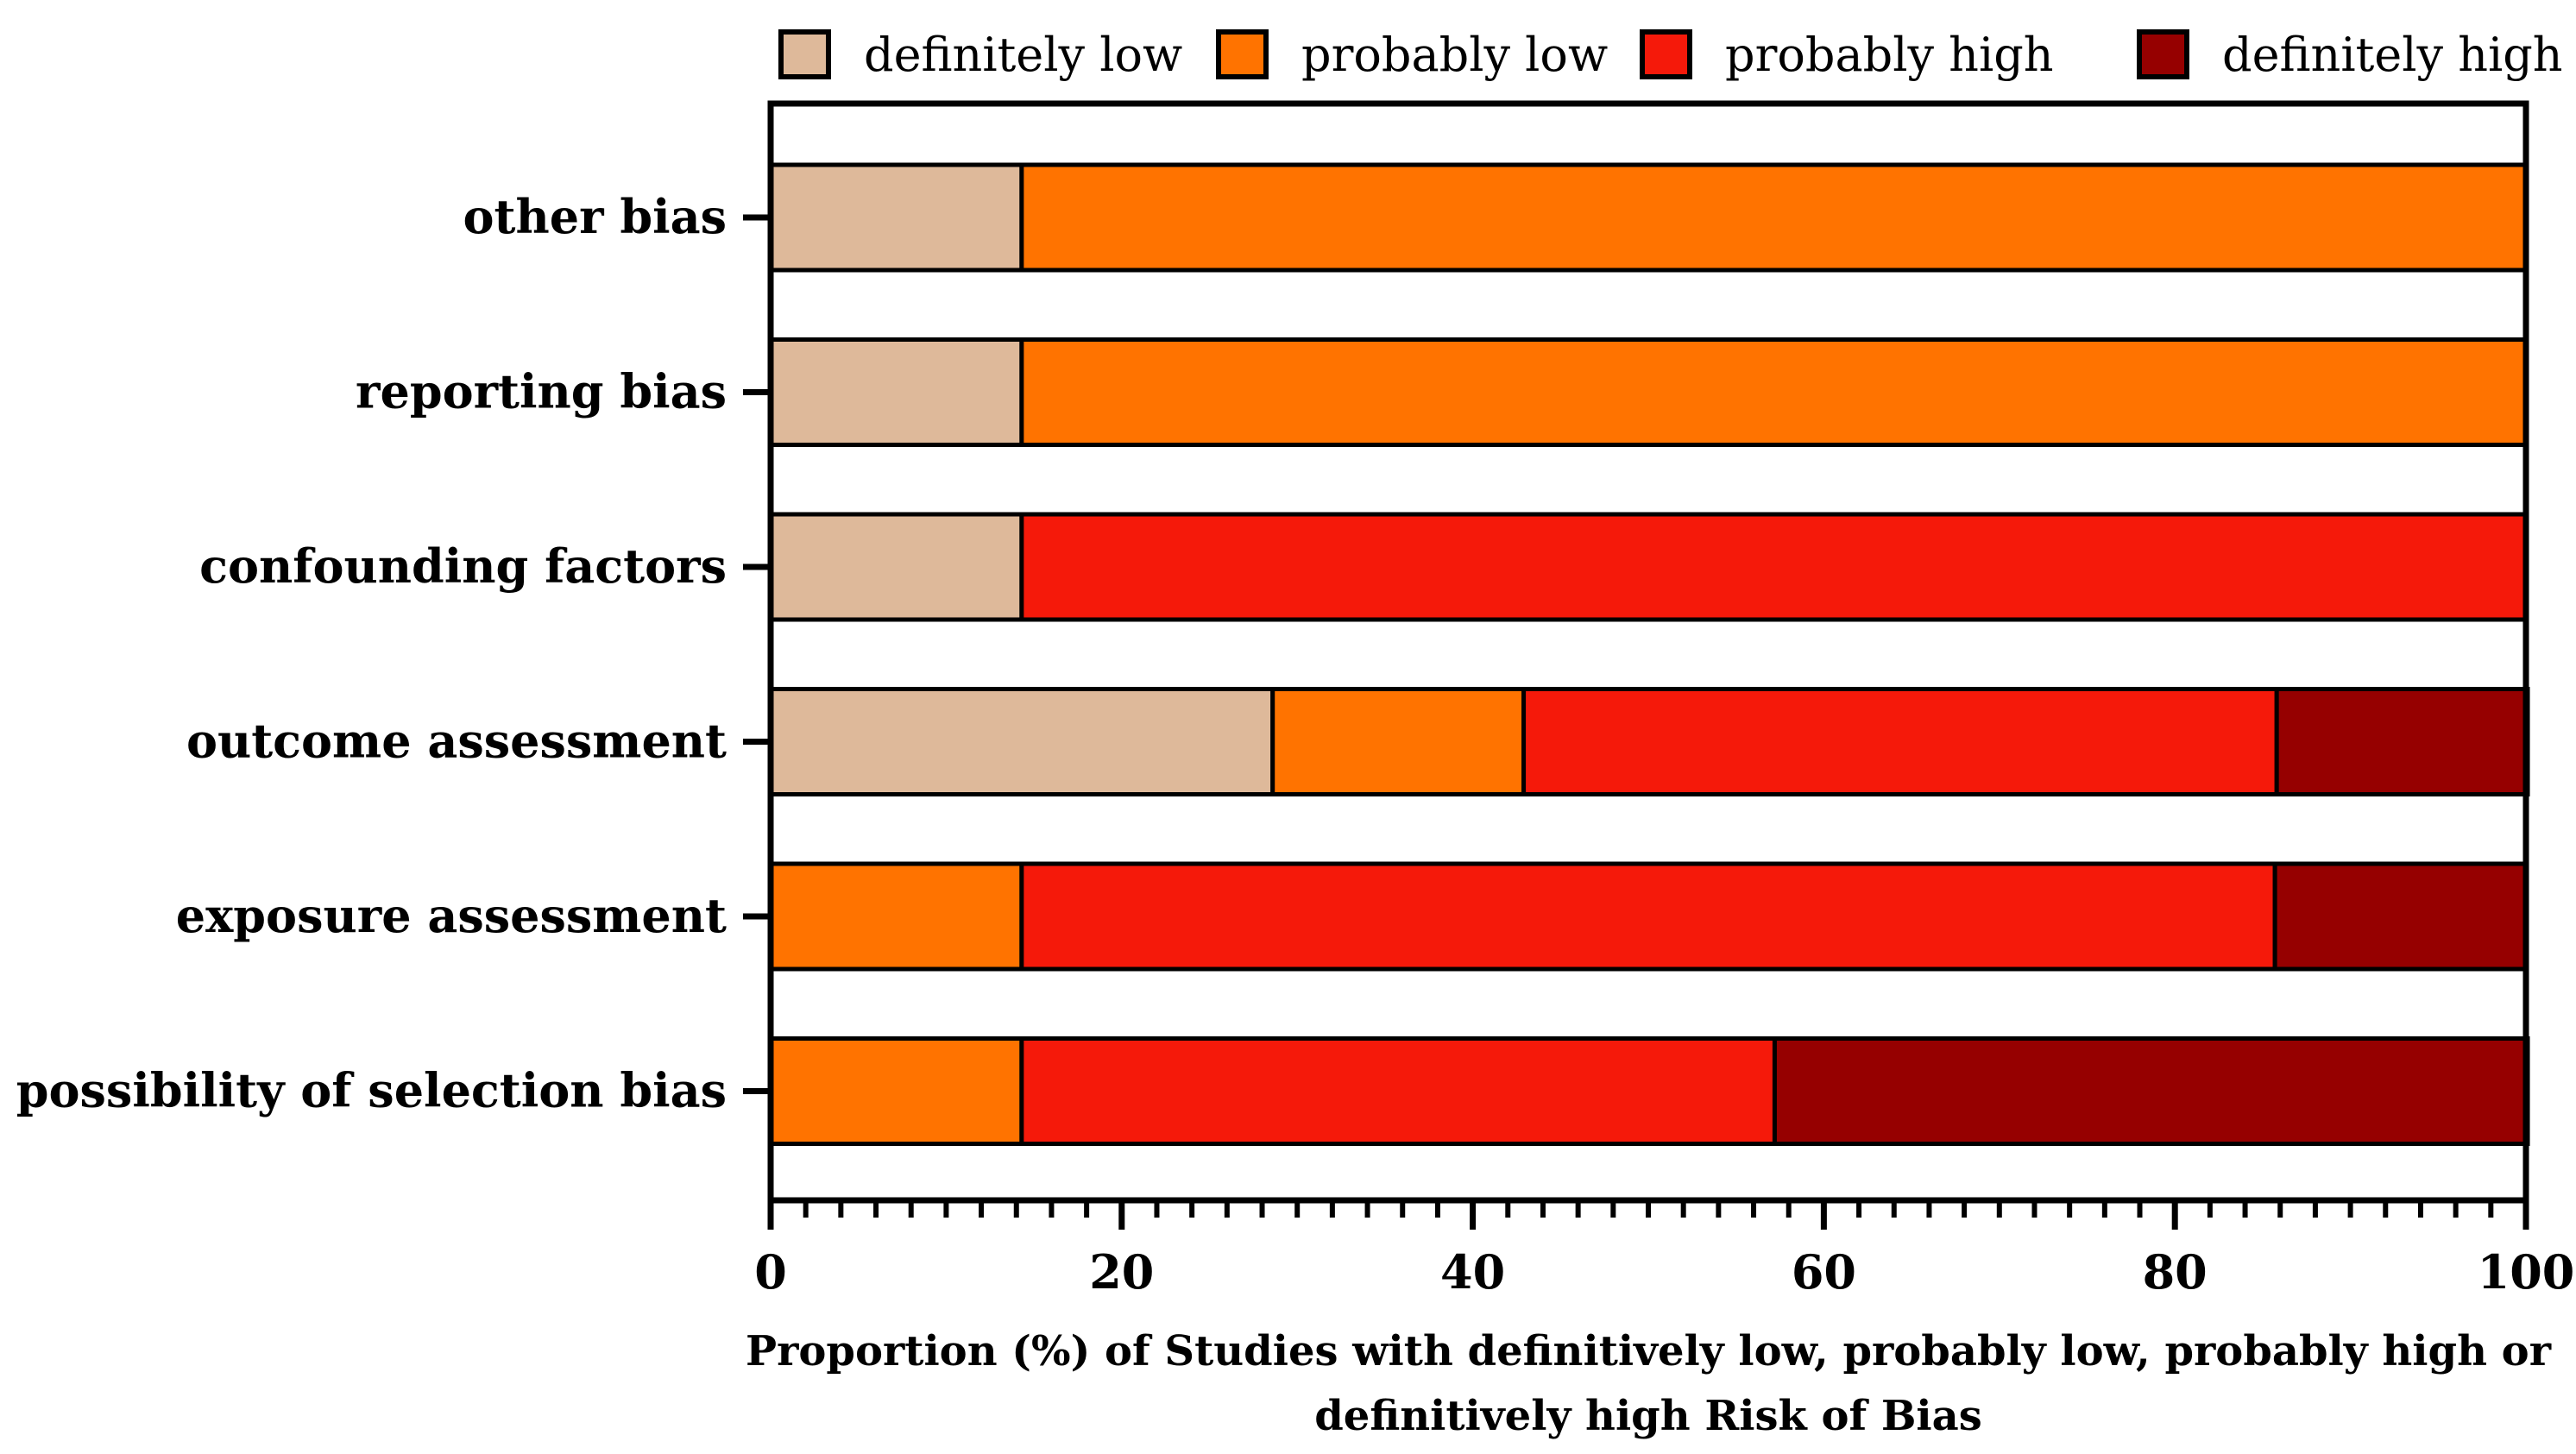 Image resolution: width=2576 pixels, height=1454 pixels. What do you see at coordinates (1472, 1272) in the screenshot?
I see `x-tick-label: 40` at bounding box center [1472, 1272].